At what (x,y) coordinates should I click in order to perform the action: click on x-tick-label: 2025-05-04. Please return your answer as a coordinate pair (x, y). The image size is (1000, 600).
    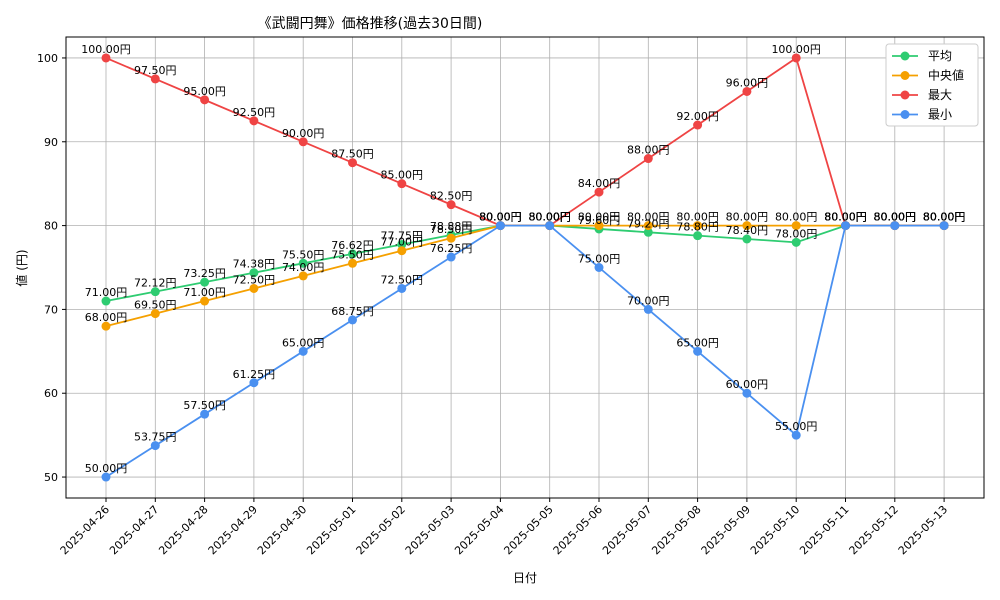
    Looking at the image, I should click on (479, 530).